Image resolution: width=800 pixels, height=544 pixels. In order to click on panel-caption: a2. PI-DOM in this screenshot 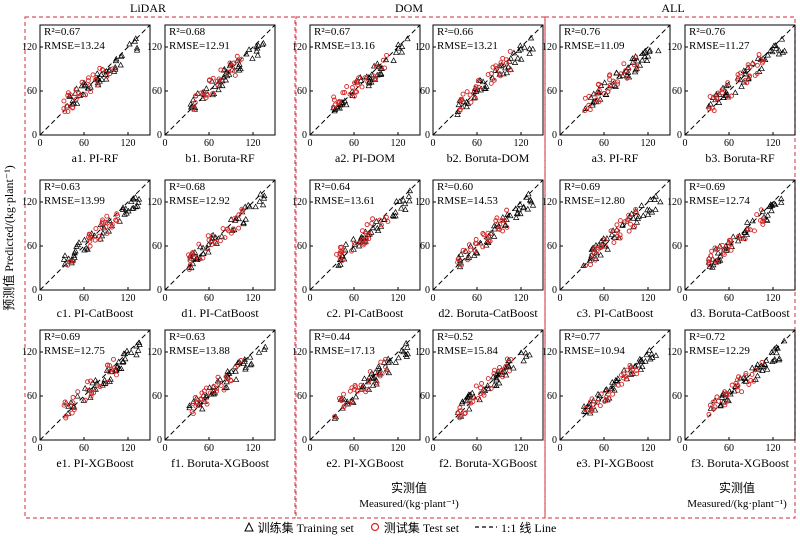, I will do `click(365, 158)`.